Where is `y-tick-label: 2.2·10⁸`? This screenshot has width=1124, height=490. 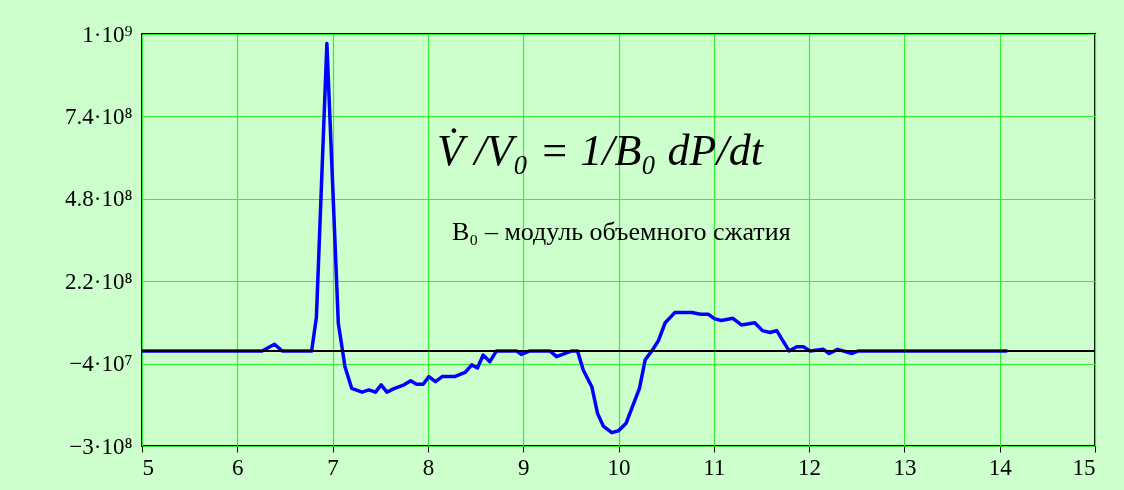 y-tick-label: 2.2·10⁸ is located at coordinates (99, 281).